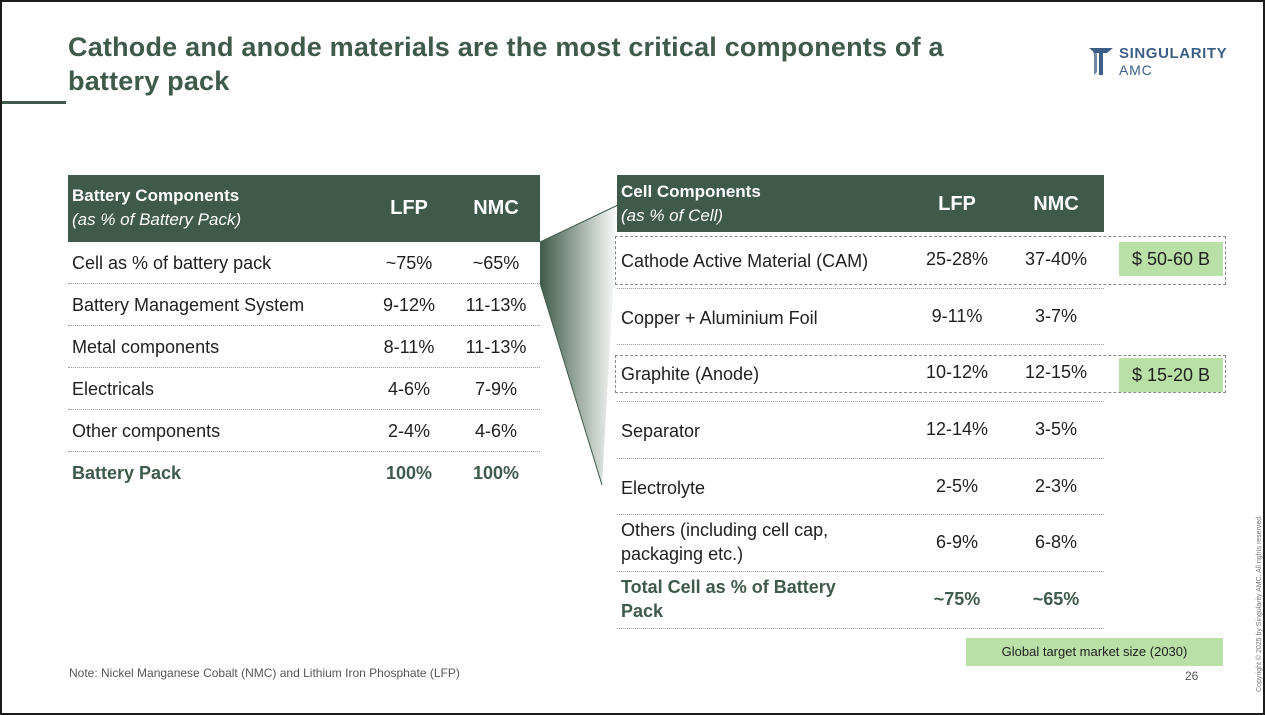 The image size is (1265, 715). I want to click on table-row: Separator 12-14% 3-5%, so click(860, 430).